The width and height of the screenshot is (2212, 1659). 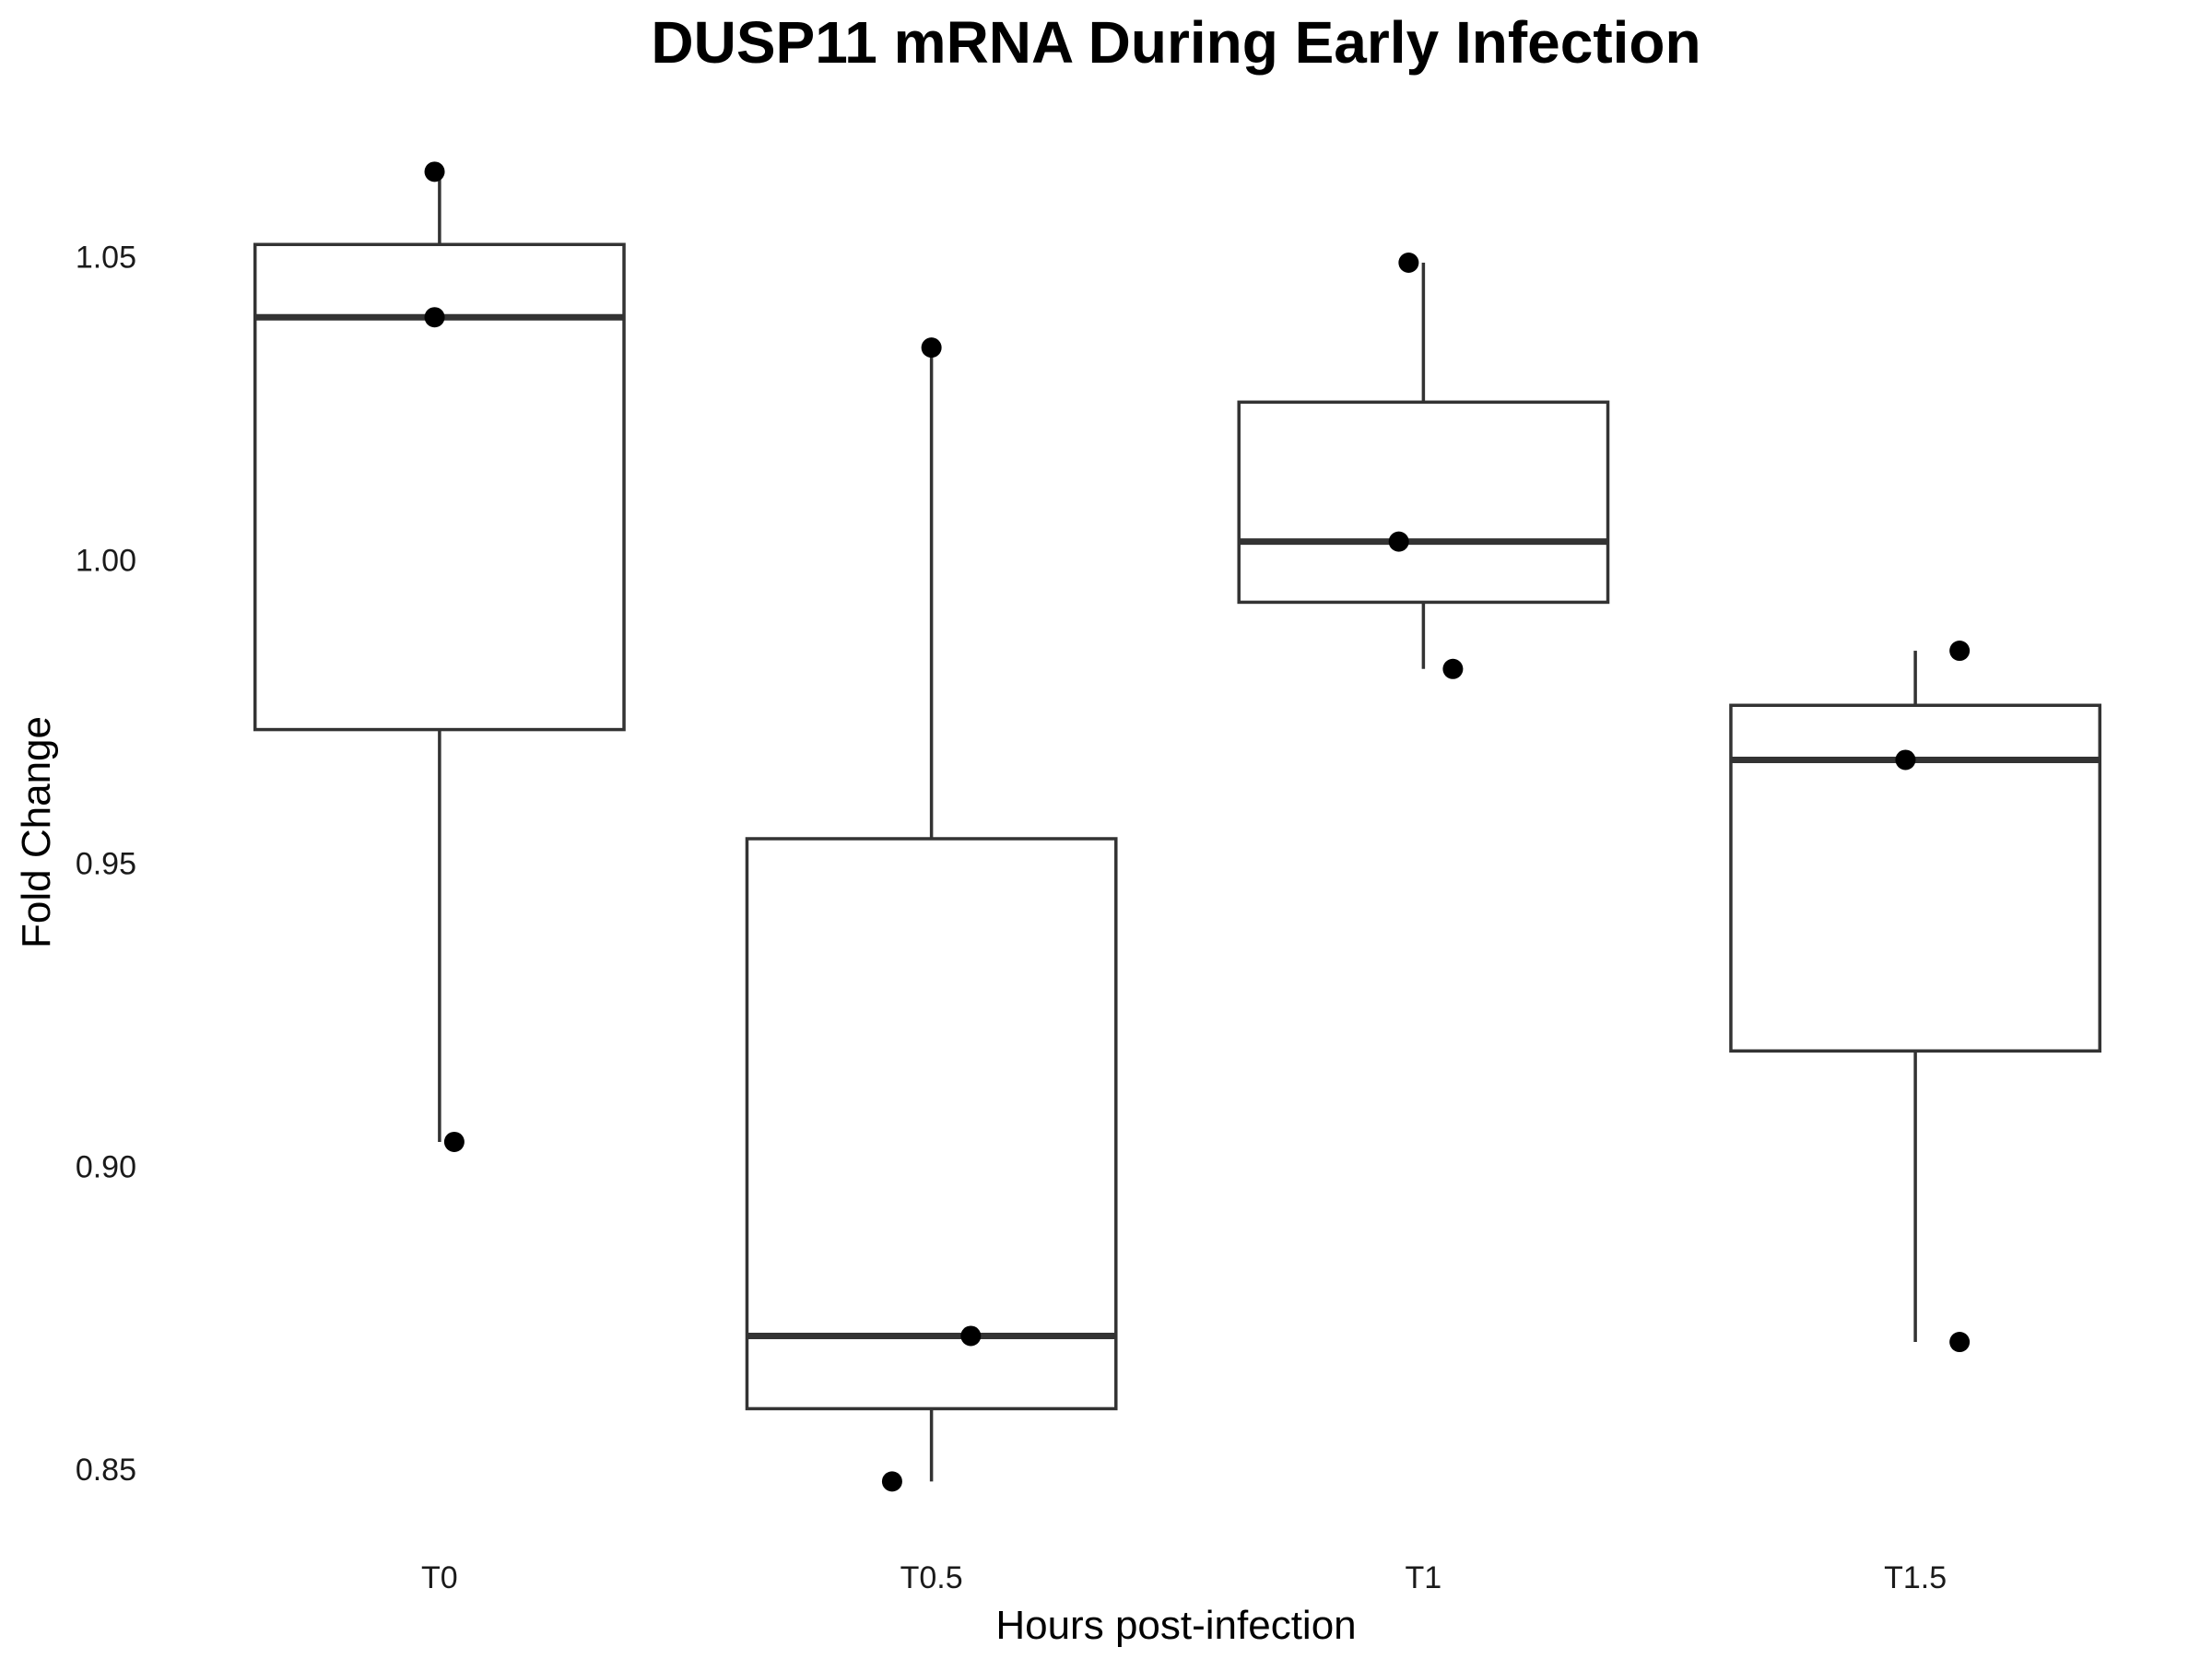 I want to click on box-T0.5, so click(x=931, y=914).